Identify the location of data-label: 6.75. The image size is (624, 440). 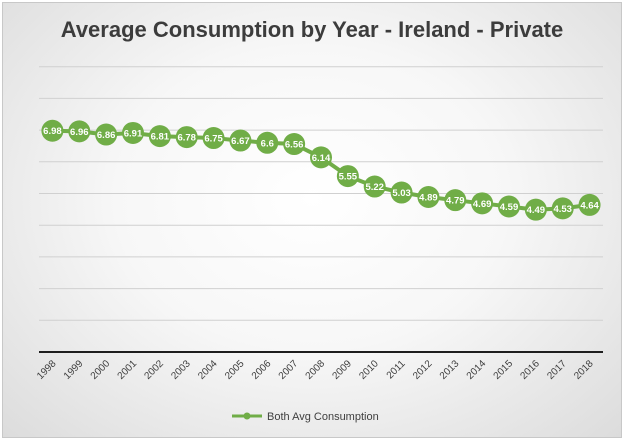
(213, 139).